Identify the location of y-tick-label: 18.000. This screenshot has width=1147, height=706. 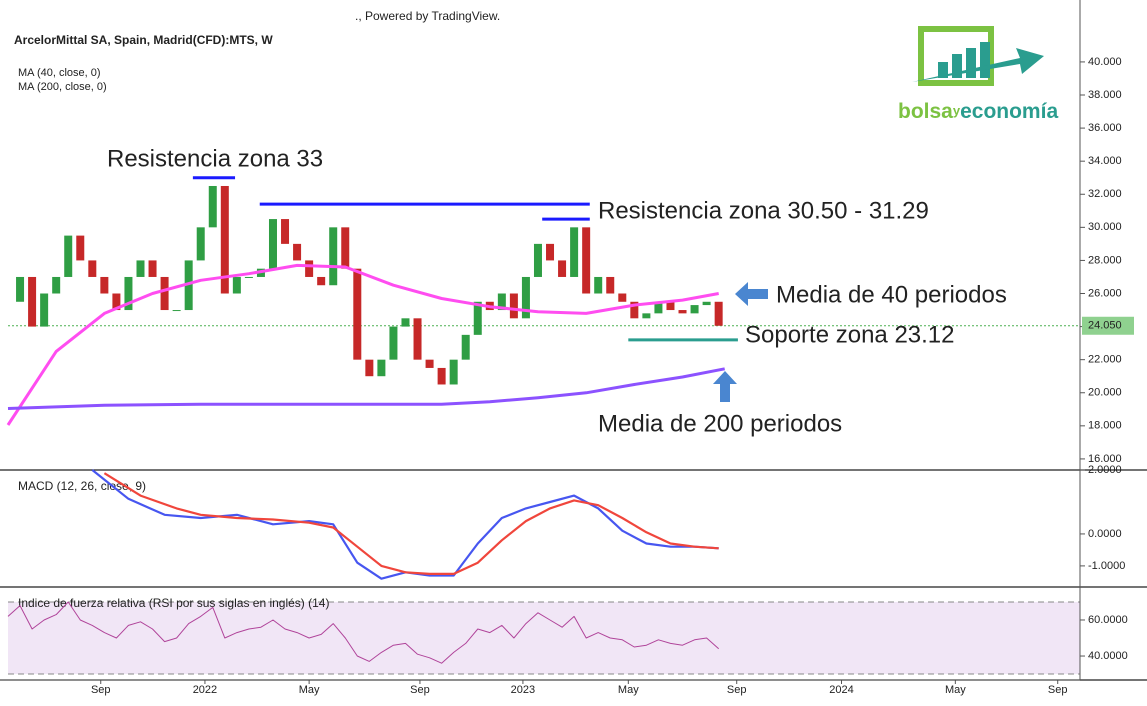
(1105, 426).